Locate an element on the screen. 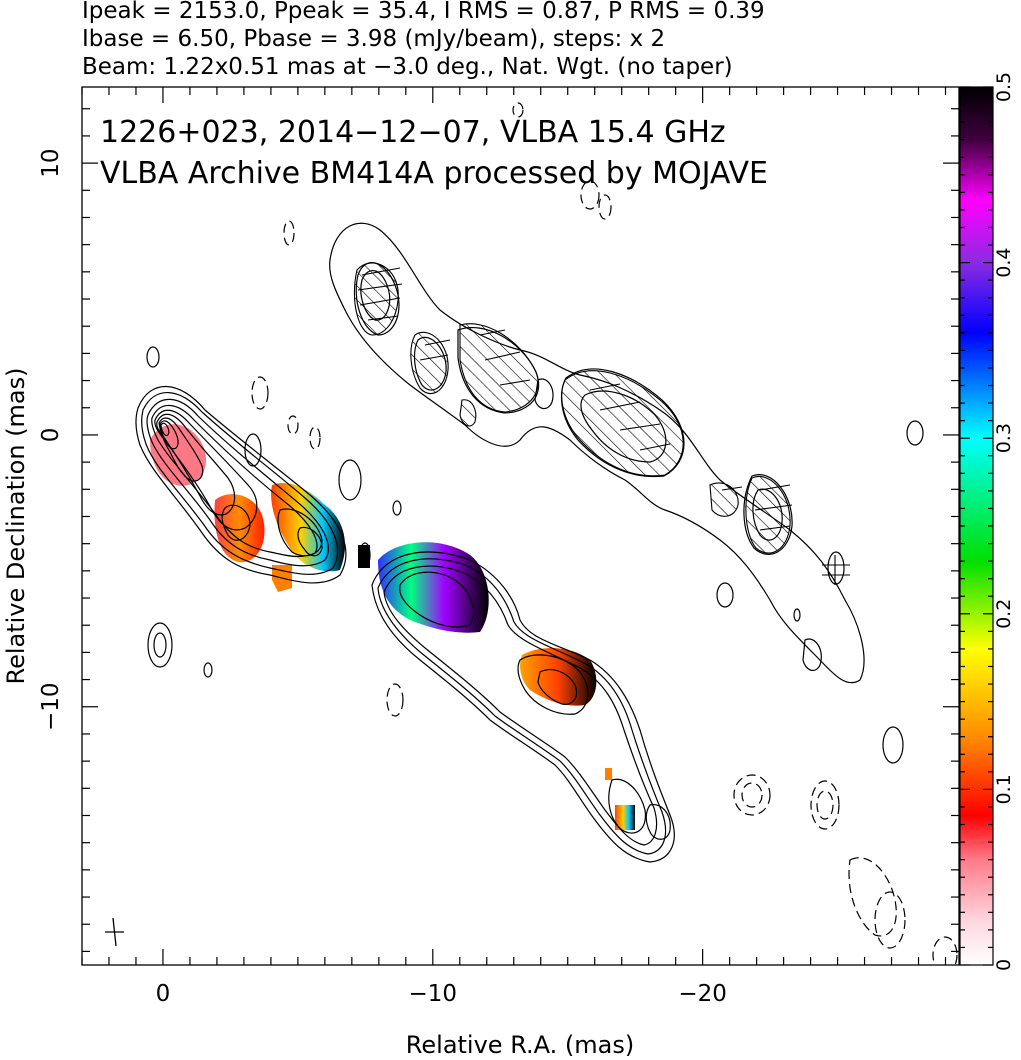 This screenshot has height=1060, width=1021. evpa-vectors is located at coordinates (603, 426).